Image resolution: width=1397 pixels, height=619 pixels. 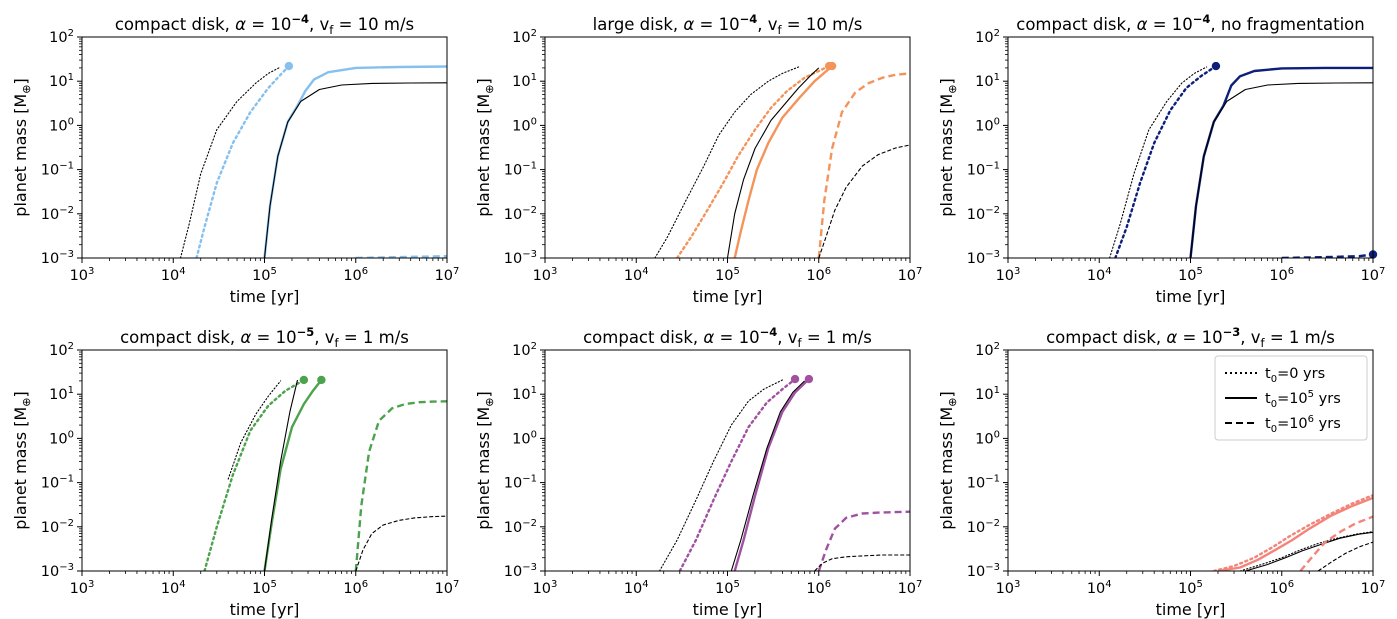 What do you see at coordinates (1311, 419) in the screenshot?
I see `text-part: 6` at bounding box center [1311, 419].